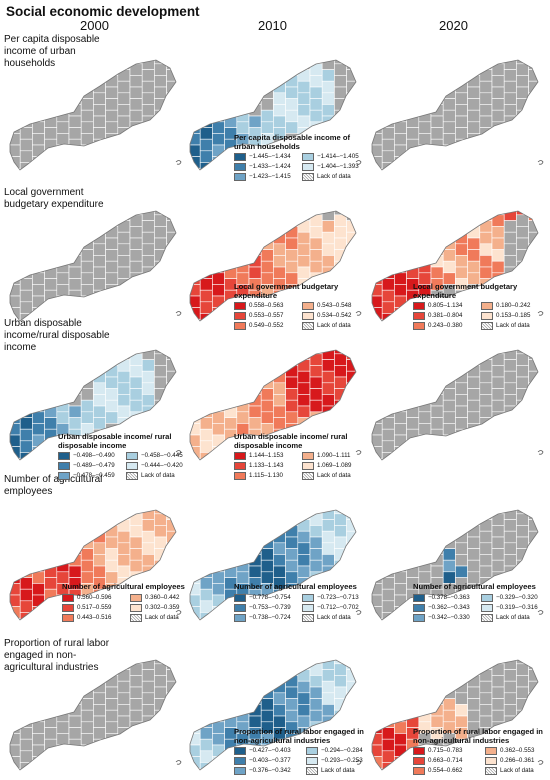 The width and height of the screenshot is (550, 780). Describe the element at coordinates (512, 607) in the screenshot. I see `legend-item: −0.319–−0.316` at that location.